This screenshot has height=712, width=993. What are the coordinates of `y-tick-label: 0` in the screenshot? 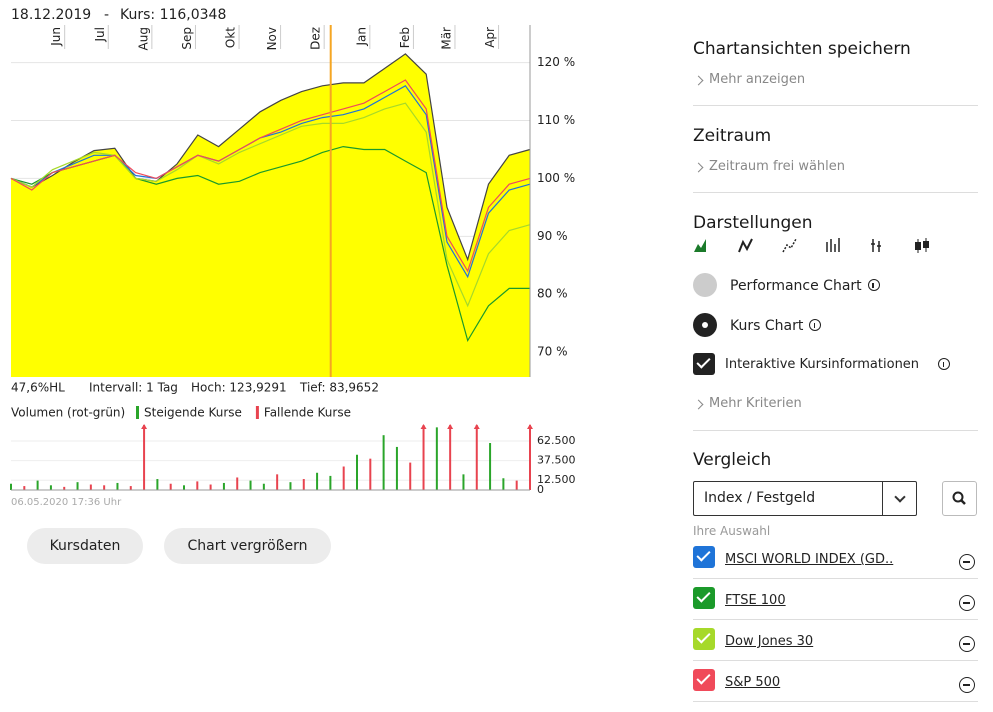 It's located at (540, 489).